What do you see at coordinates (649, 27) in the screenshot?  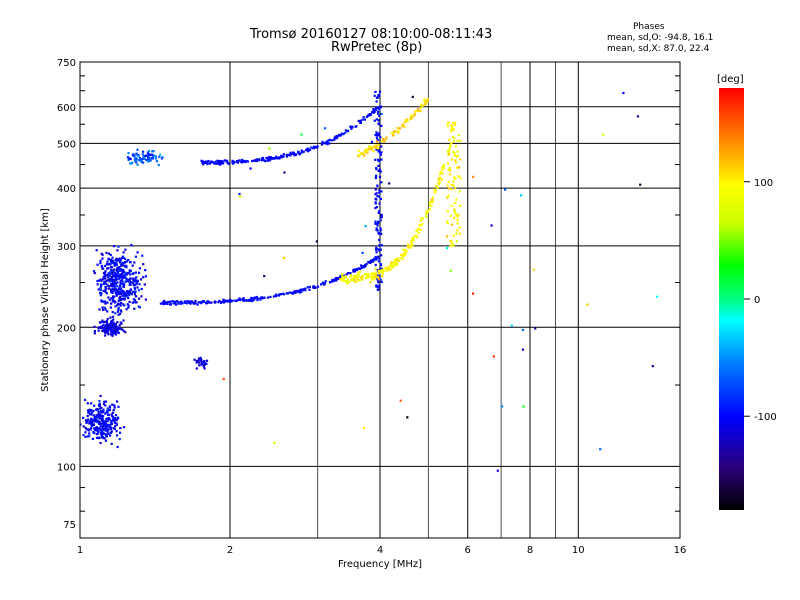 I see `phases-heading: Phases` at bounding box center [649, 27].